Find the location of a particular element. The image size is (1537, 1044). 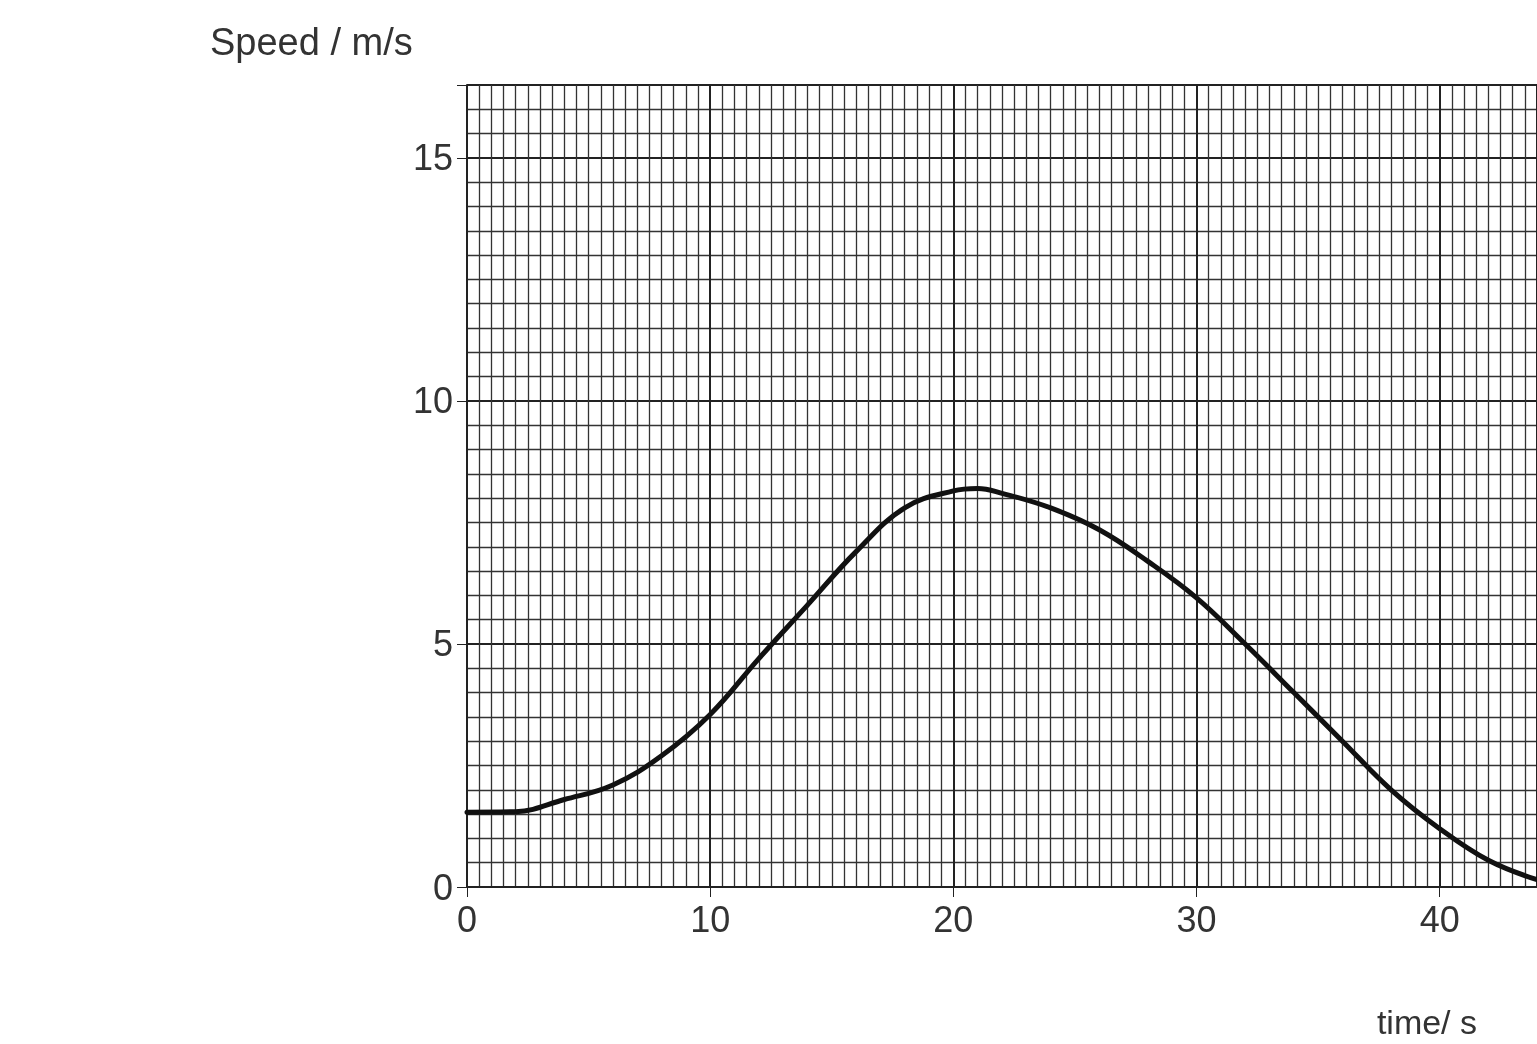

x-tick-label: 30 is located at coordinates (1196, 919).